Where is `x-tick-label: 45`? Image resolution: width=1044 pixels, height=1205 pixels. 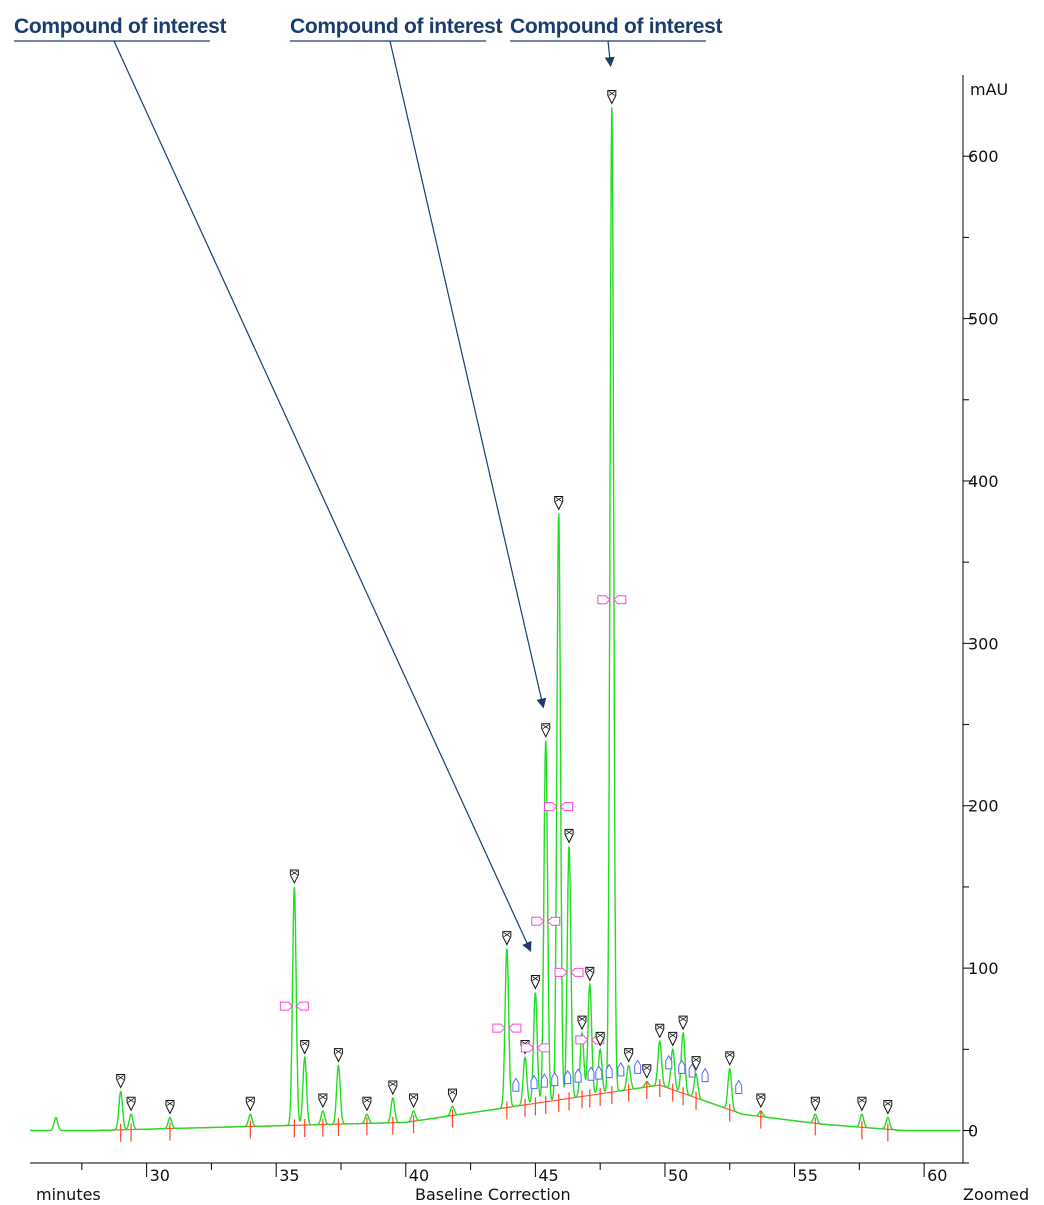 x-tick-label: 45 is located at coordinates (548, 1175).